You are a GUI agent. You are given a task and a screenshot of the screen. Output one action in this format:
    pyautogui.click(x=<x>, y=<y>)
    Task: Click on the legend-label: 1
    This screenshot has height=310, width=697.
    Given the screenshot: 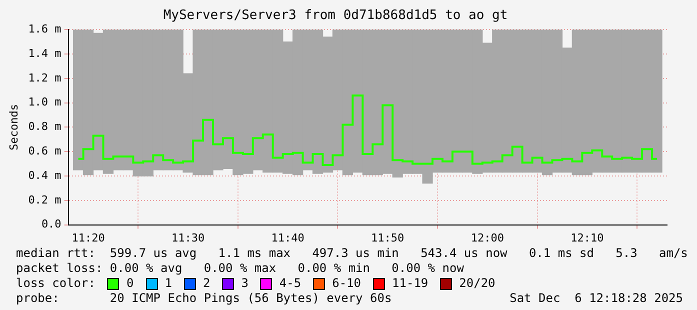 What is the action you would take?
    pyautogui.click(x=168, y=283)
    